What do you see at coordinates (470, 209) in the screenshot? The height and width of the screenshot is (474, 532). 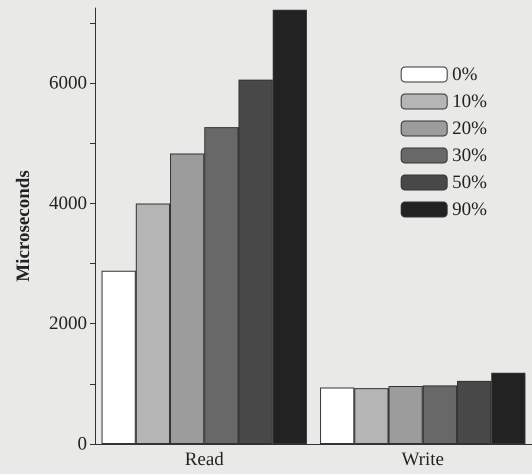 I see `legend-label: 90%` at bounding box center [470, 209].